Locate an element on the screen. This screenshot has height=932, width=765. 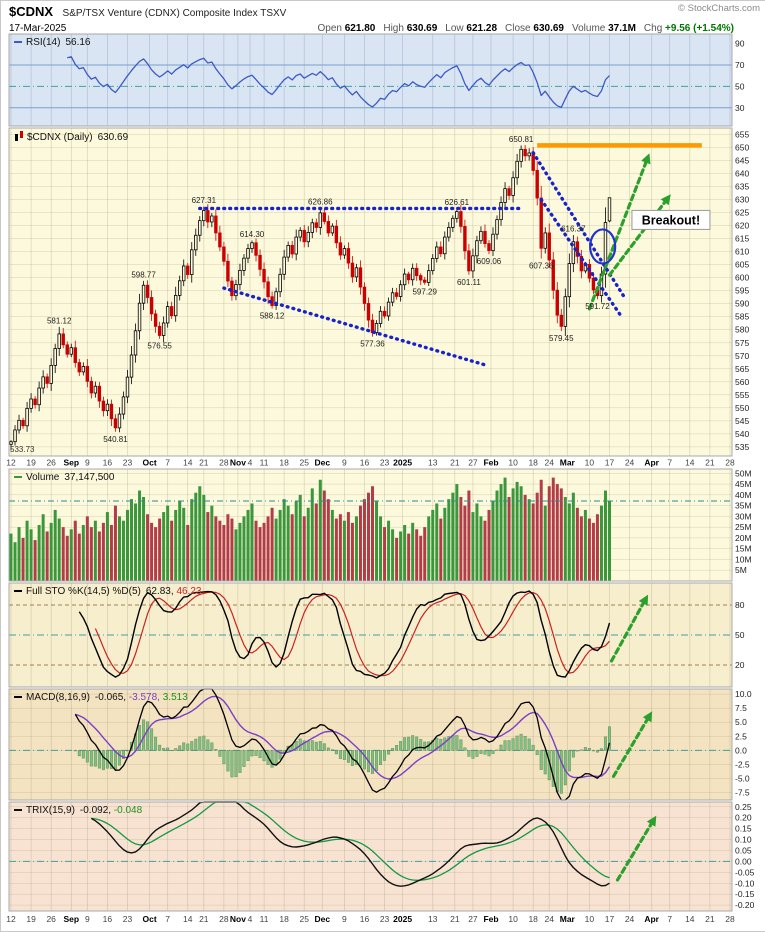
pivot-price-label: 627.31 is located at coordinates (204, 200).